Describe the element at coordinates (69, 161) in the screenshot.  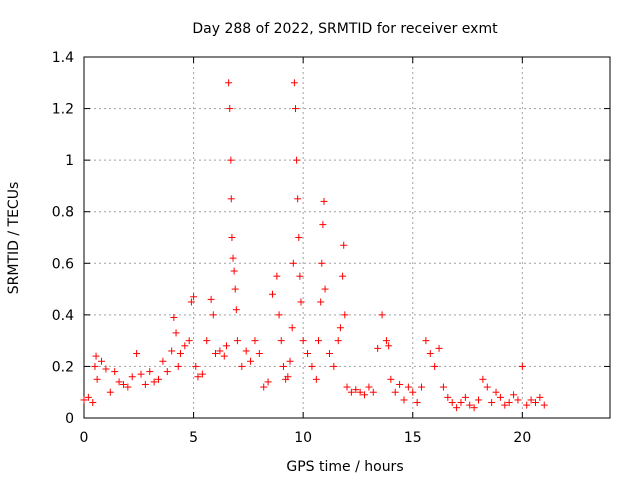
I see `y-tick-label: 1` at that location.